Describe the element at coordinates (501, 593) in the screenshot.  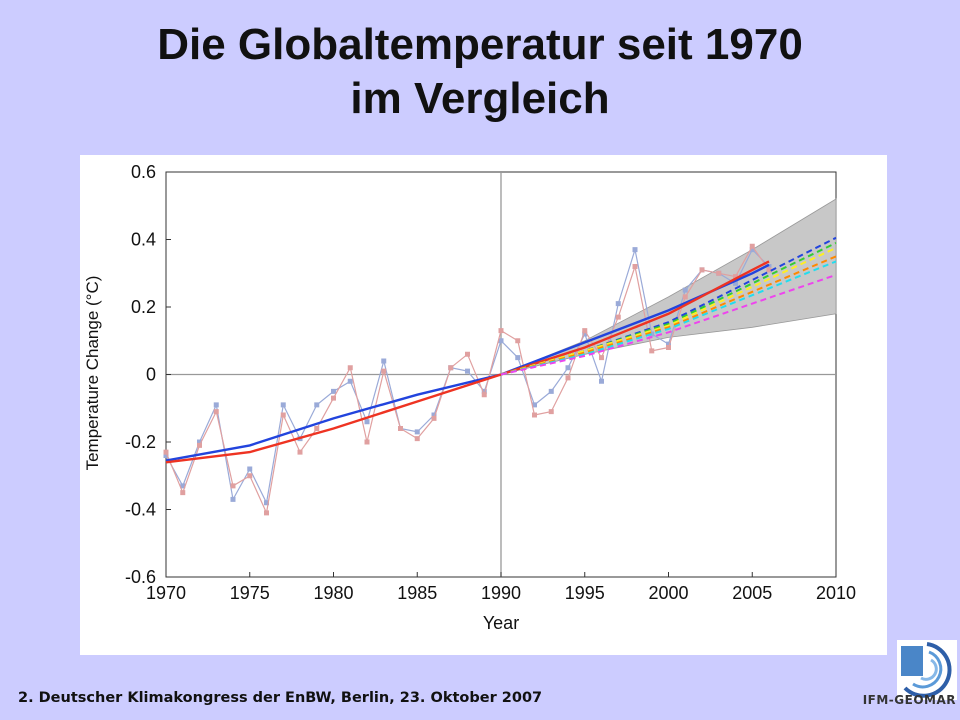
I see `x-tick-label: 1990` at that location.